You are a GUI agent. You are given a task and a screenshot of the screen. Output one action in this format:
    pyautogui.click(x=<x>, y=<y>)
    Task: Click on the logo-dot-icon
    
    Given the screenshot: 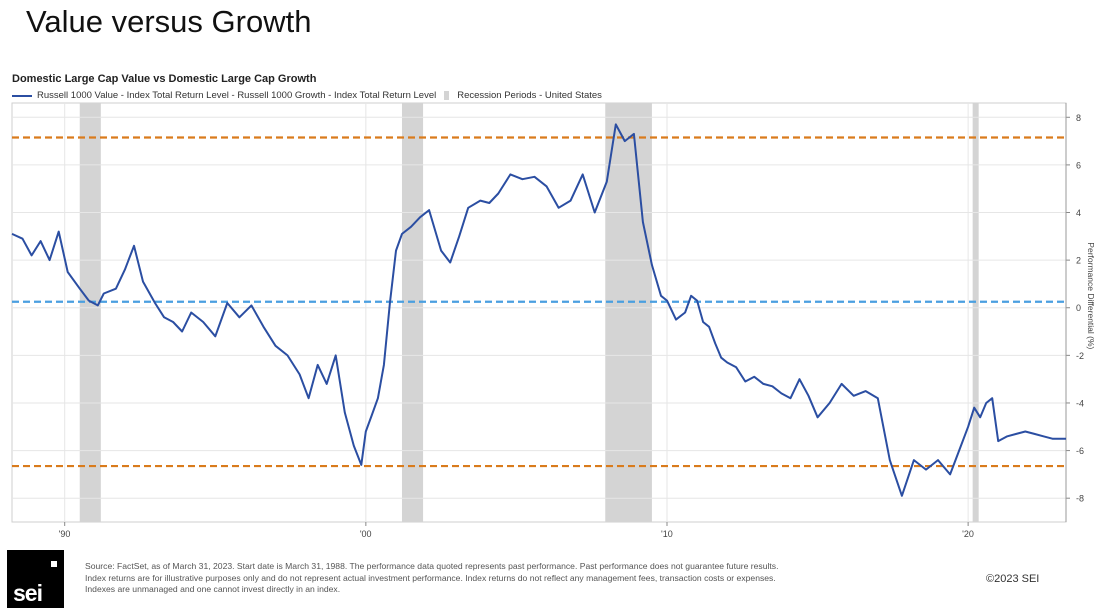 What is the action you would take?
    pyautogui.click(x=54, y=564)
    